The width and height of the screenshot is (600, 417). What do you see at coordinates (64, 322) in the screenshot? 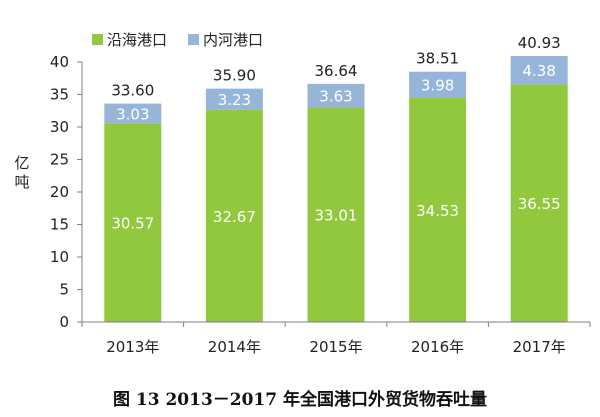
I see `y-tick-label: 0` at bounding box center [64, 322].